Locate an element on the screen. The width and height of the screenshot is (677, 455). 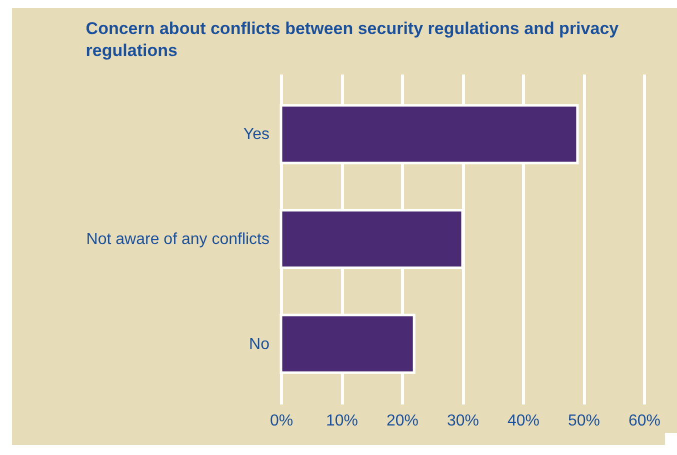
x-tick-label: 50% is located at coordinates (584, 421).